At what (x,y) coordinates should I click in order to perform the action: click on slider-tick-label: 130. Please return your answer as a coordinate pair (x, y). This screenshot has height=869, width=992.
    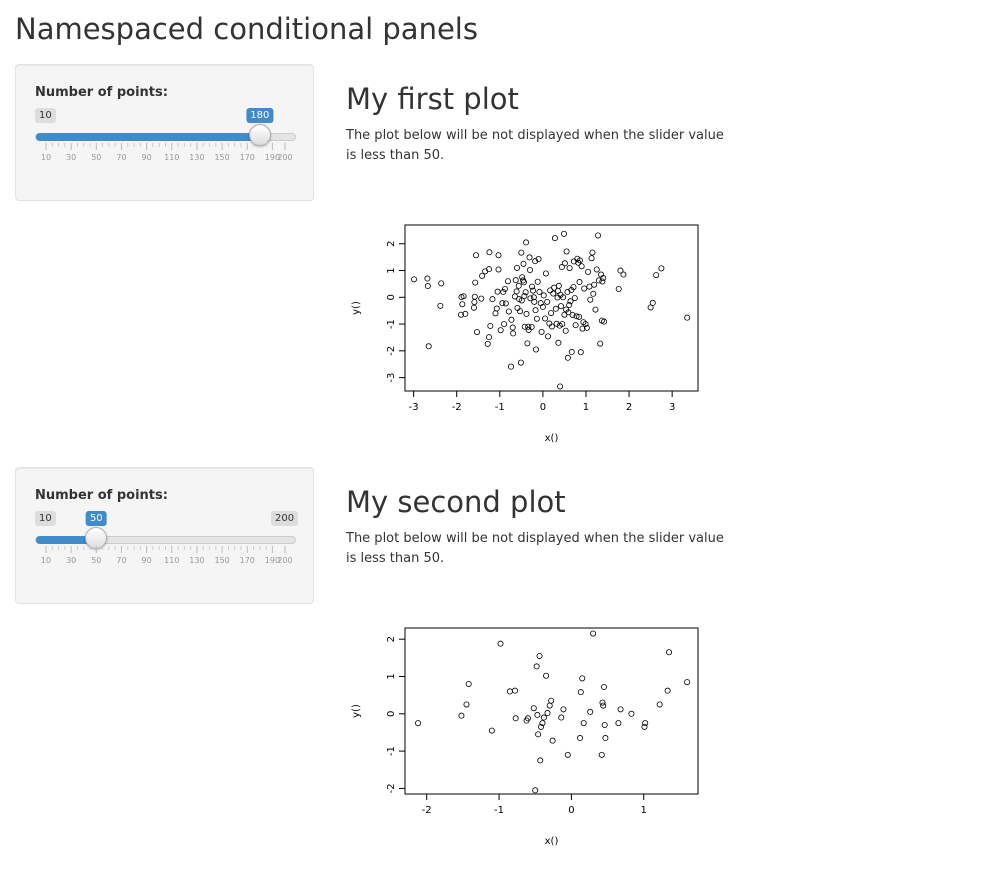
    Looking at the image, I should click on (197, 157).